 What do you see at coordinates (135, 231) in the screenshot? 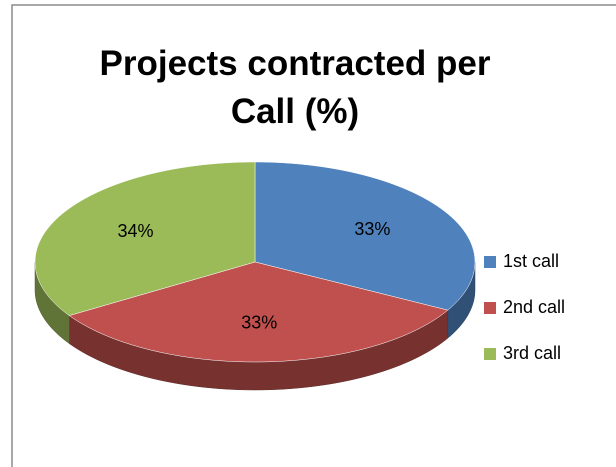
I see `data-label: 34%` at bounding box center [135, 231].